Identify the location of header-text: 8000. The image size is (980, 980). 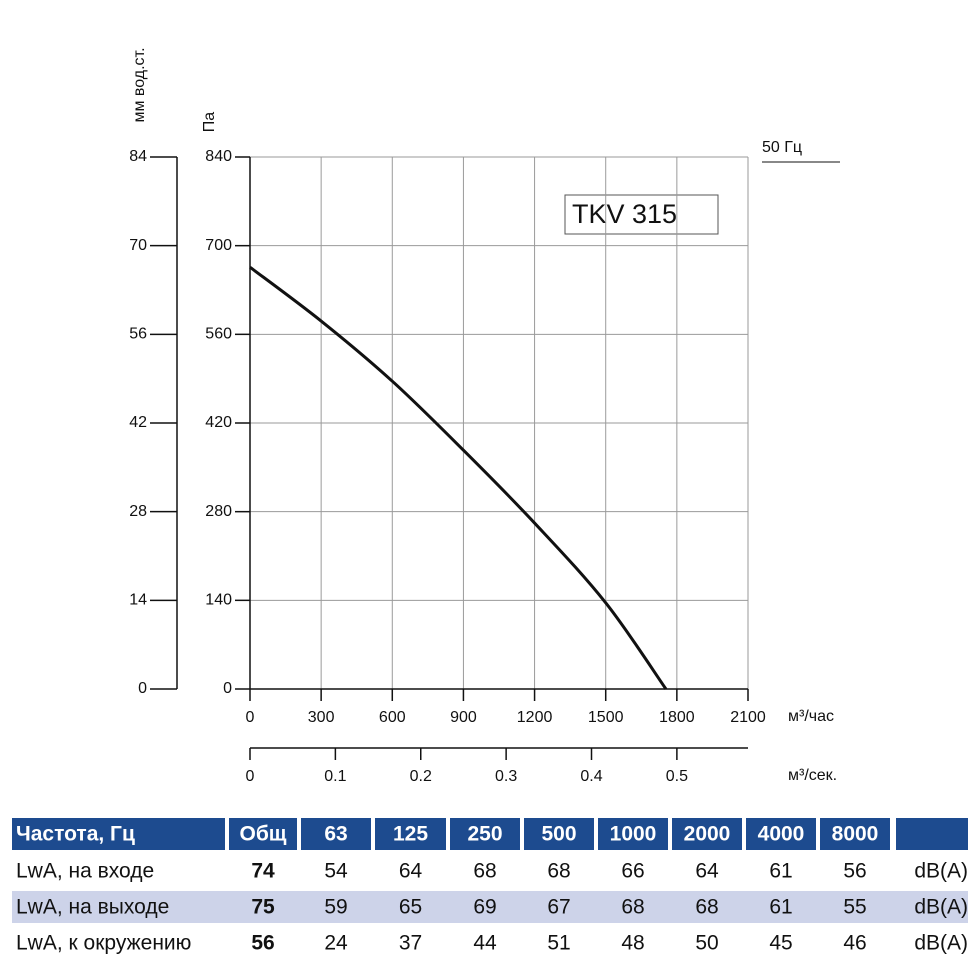
(855, 834).